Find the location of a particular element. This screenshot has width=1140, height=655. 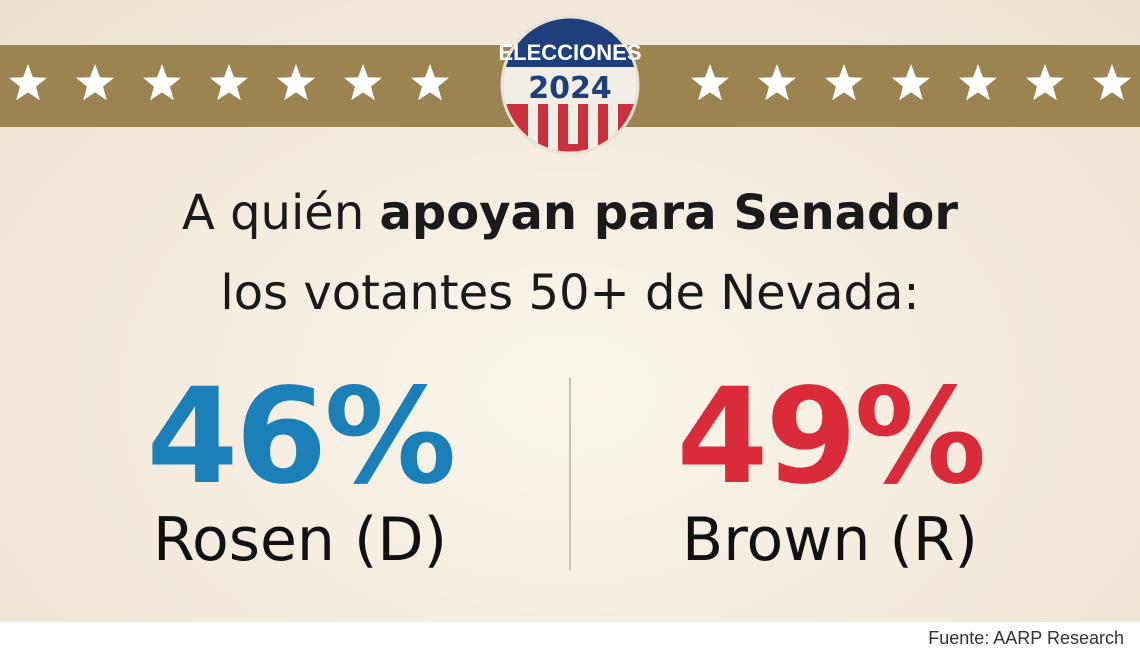

footer is located at coordinates (570, 638).